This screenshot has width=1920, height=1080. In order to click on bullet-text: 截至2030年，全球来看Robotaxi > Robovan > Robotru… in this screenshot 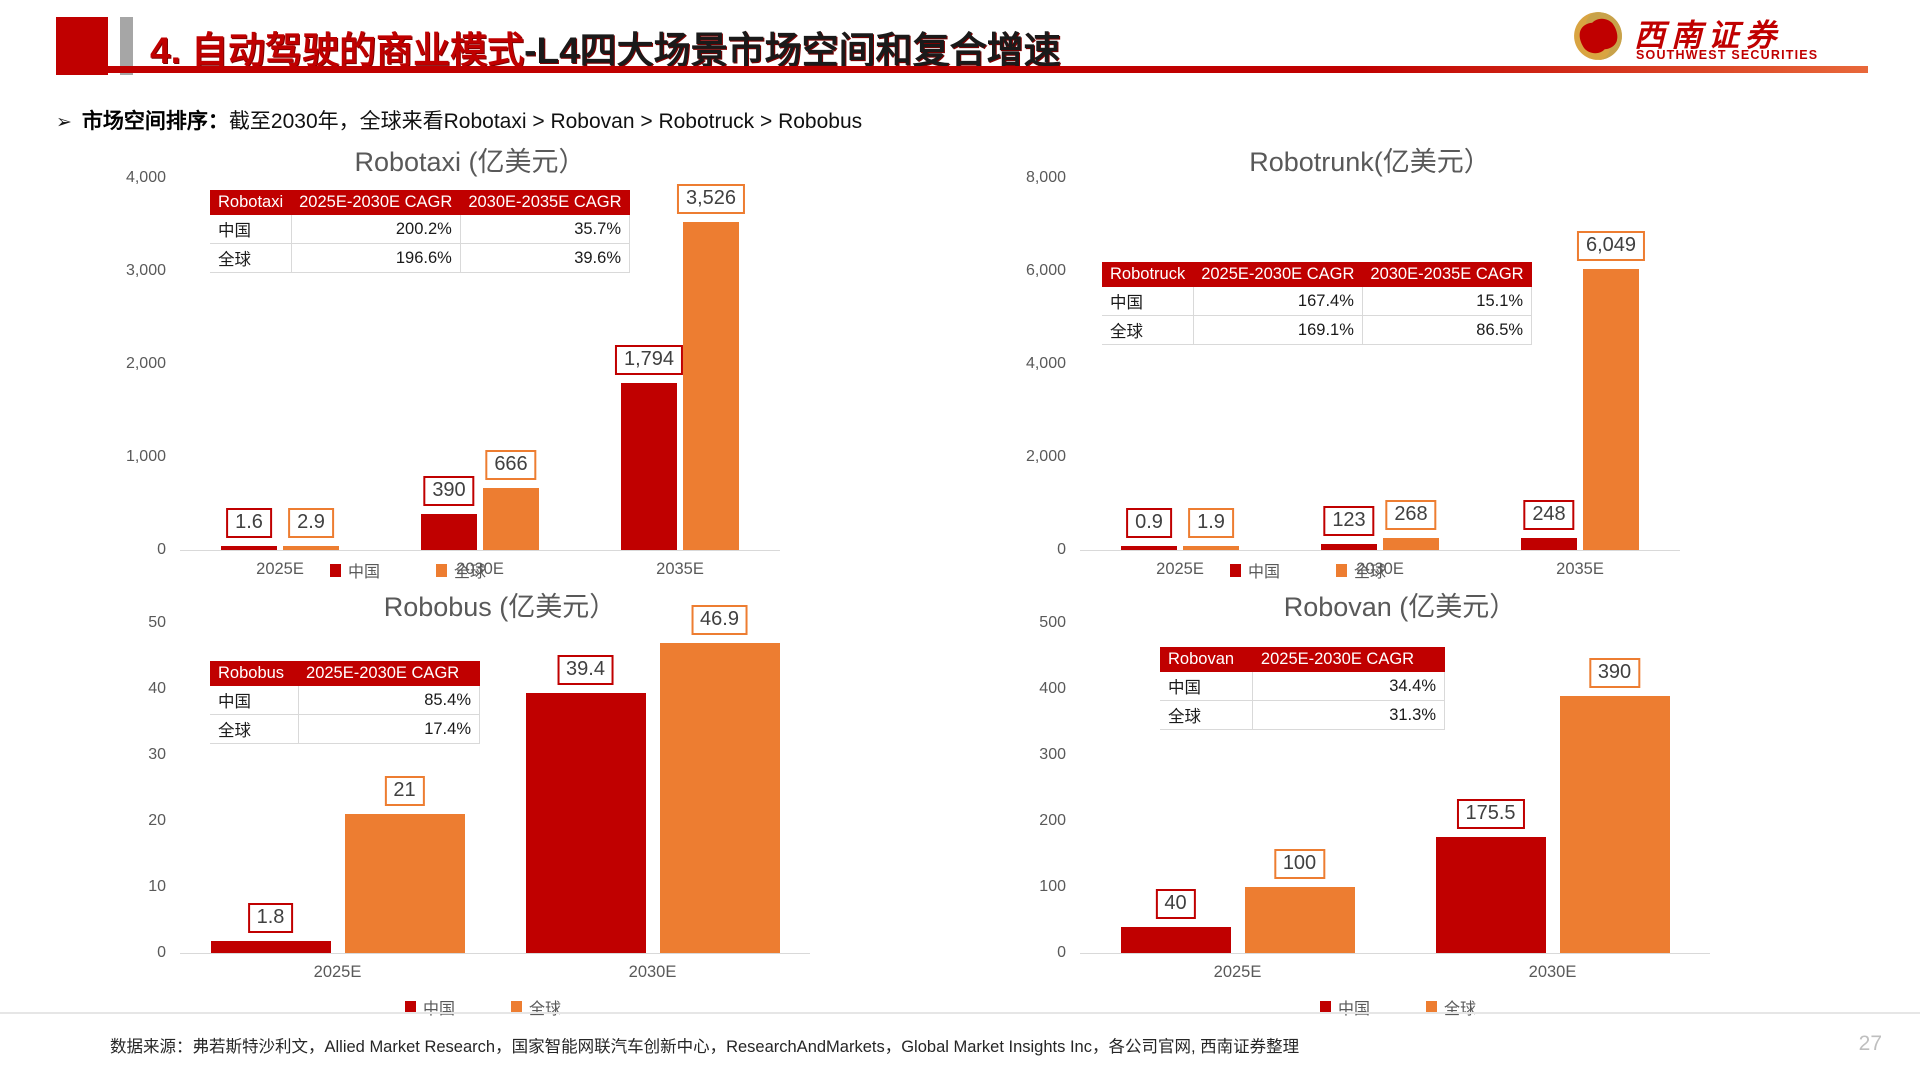, I will do `click(545, 121)`.